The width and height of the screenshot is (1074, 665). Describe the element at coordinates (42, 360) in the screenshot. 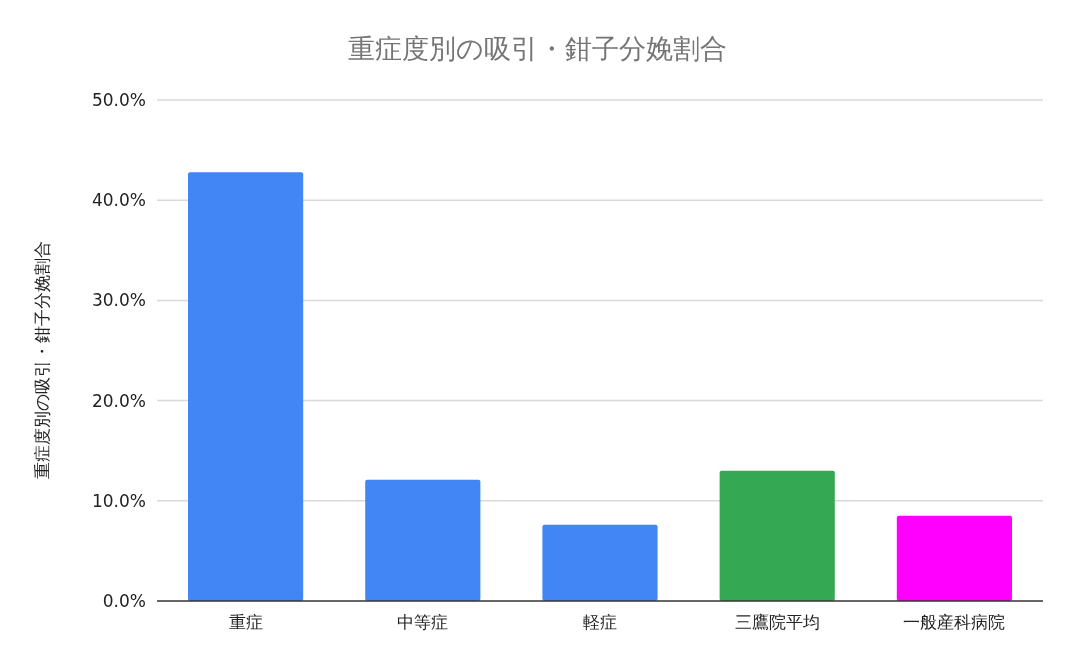

I see `ylabel: 重症度別の吸引・鉗子分娩割合` at that location.